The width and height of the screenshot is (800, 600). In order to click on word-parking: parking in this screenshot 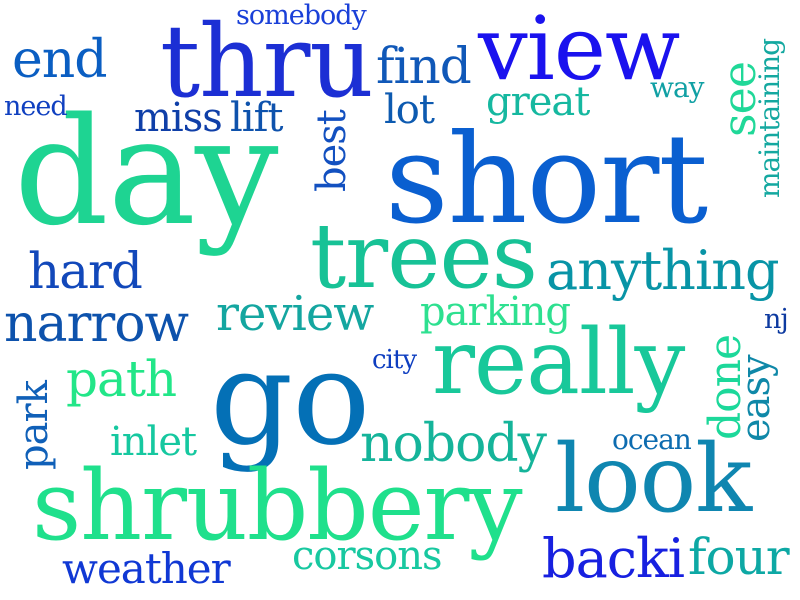, I will do `click(495, 312)`.